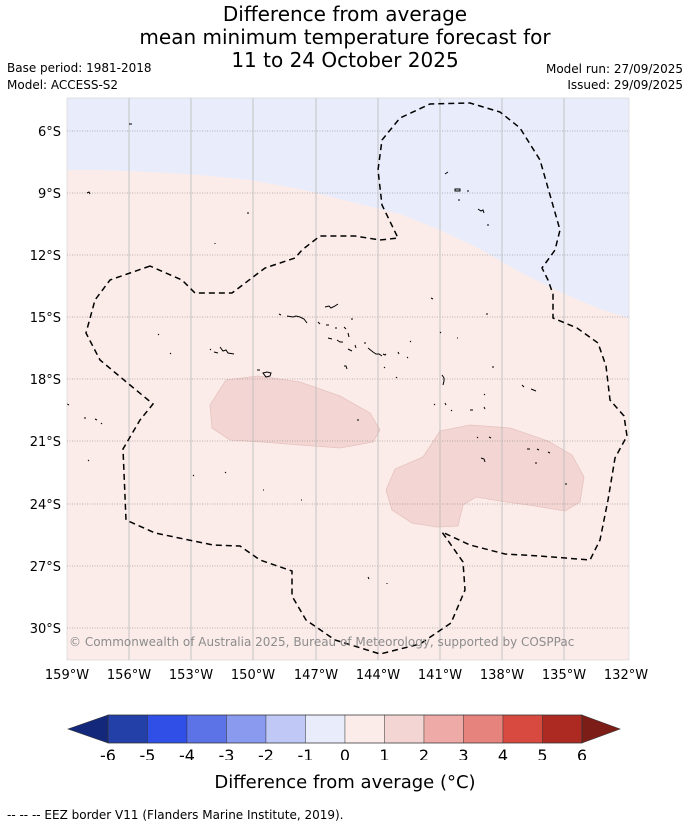 The width and height of the screenshot is (690, 827). Describe the element at coordinates (564, 675) in the screenshot. I see `lon-tick-label: 135°W` at that location.